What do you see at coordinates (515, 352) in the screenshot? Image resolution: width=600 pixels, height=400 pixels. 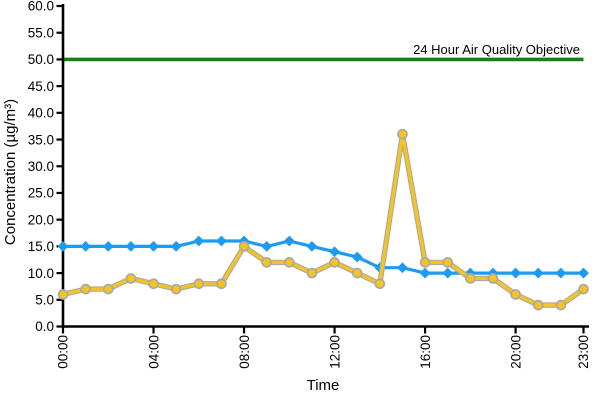 I see `x-tick-label: 20:00` at bounding box center [515, 352].